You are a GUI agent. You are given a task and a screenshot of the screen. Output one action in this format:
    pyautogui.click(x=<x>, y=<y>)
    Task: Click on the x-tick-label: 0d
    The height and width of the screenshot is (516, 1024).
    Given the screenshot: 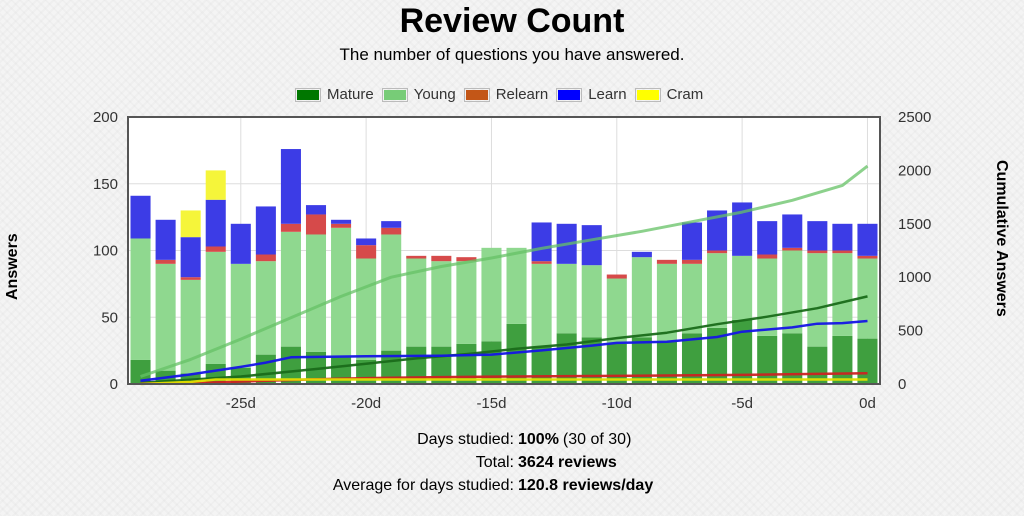 What is the action you would take?
    pyautogui.click(x=867, y=403)
    